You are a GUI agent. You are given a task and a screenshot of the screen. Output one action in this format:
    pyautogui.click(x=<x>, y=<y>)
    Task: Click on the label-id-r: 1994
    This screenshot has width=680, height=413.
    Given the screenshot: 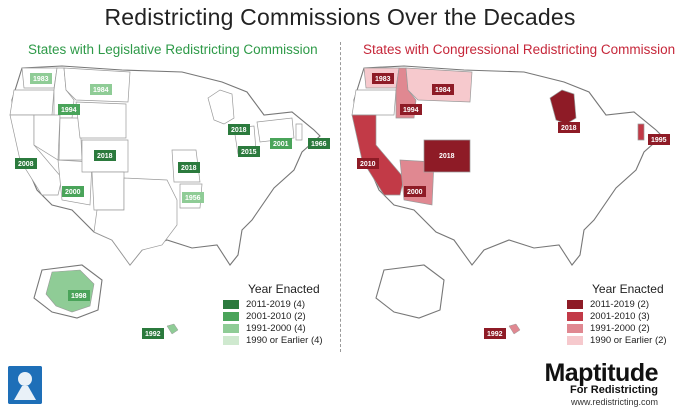 What is the action you would take?
    pyautogui.click(x=411, y=110)
    